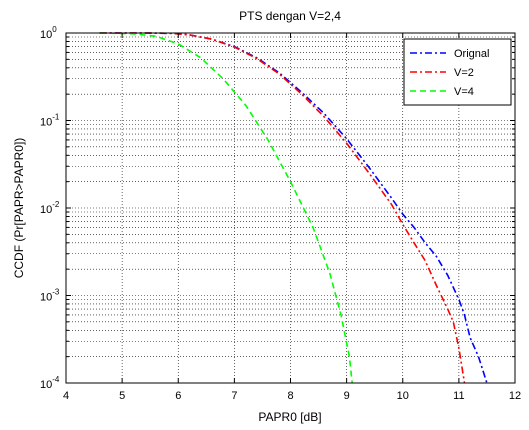  I want to click on x-tick-label: 9, so click(347, 396).